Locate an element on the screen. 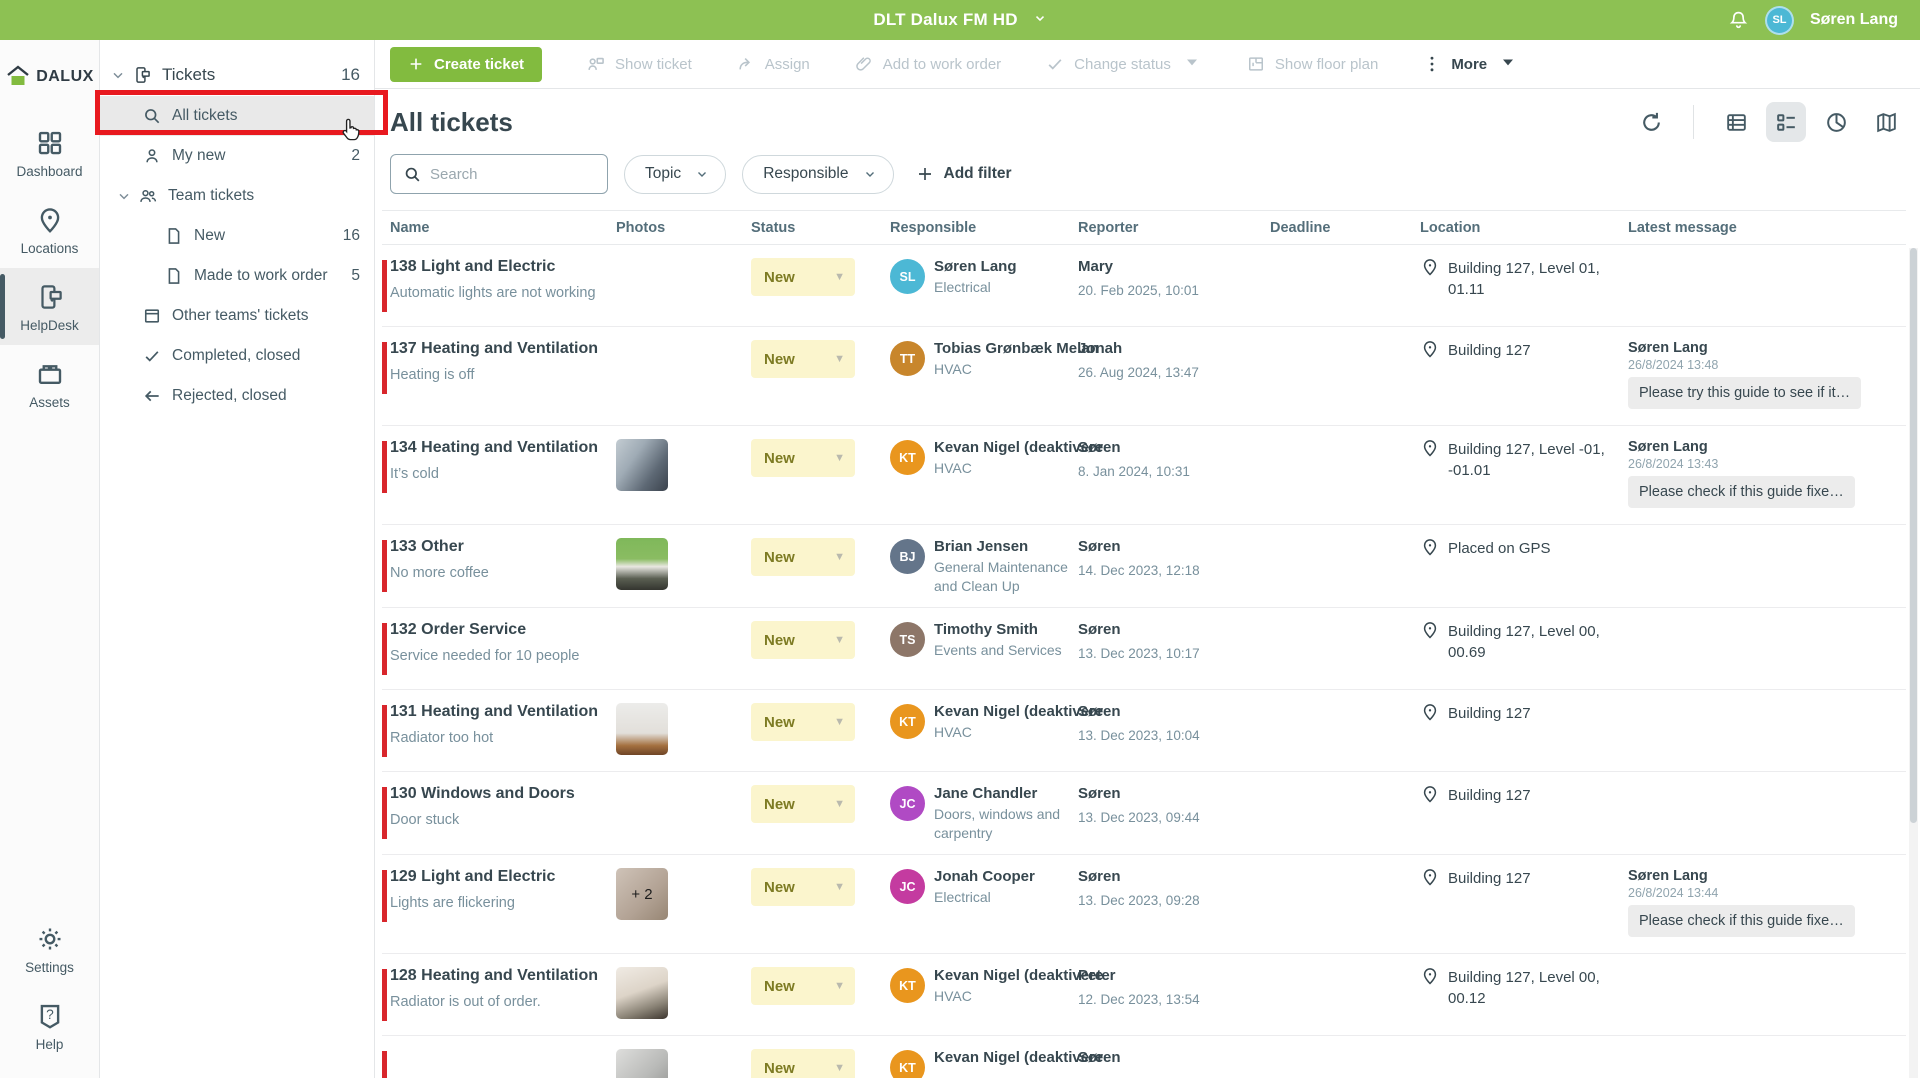 Image resolution: width=1920 pixels, height=1078 pixels. vertical-scrollbar is located at coordinates (1913, 663).